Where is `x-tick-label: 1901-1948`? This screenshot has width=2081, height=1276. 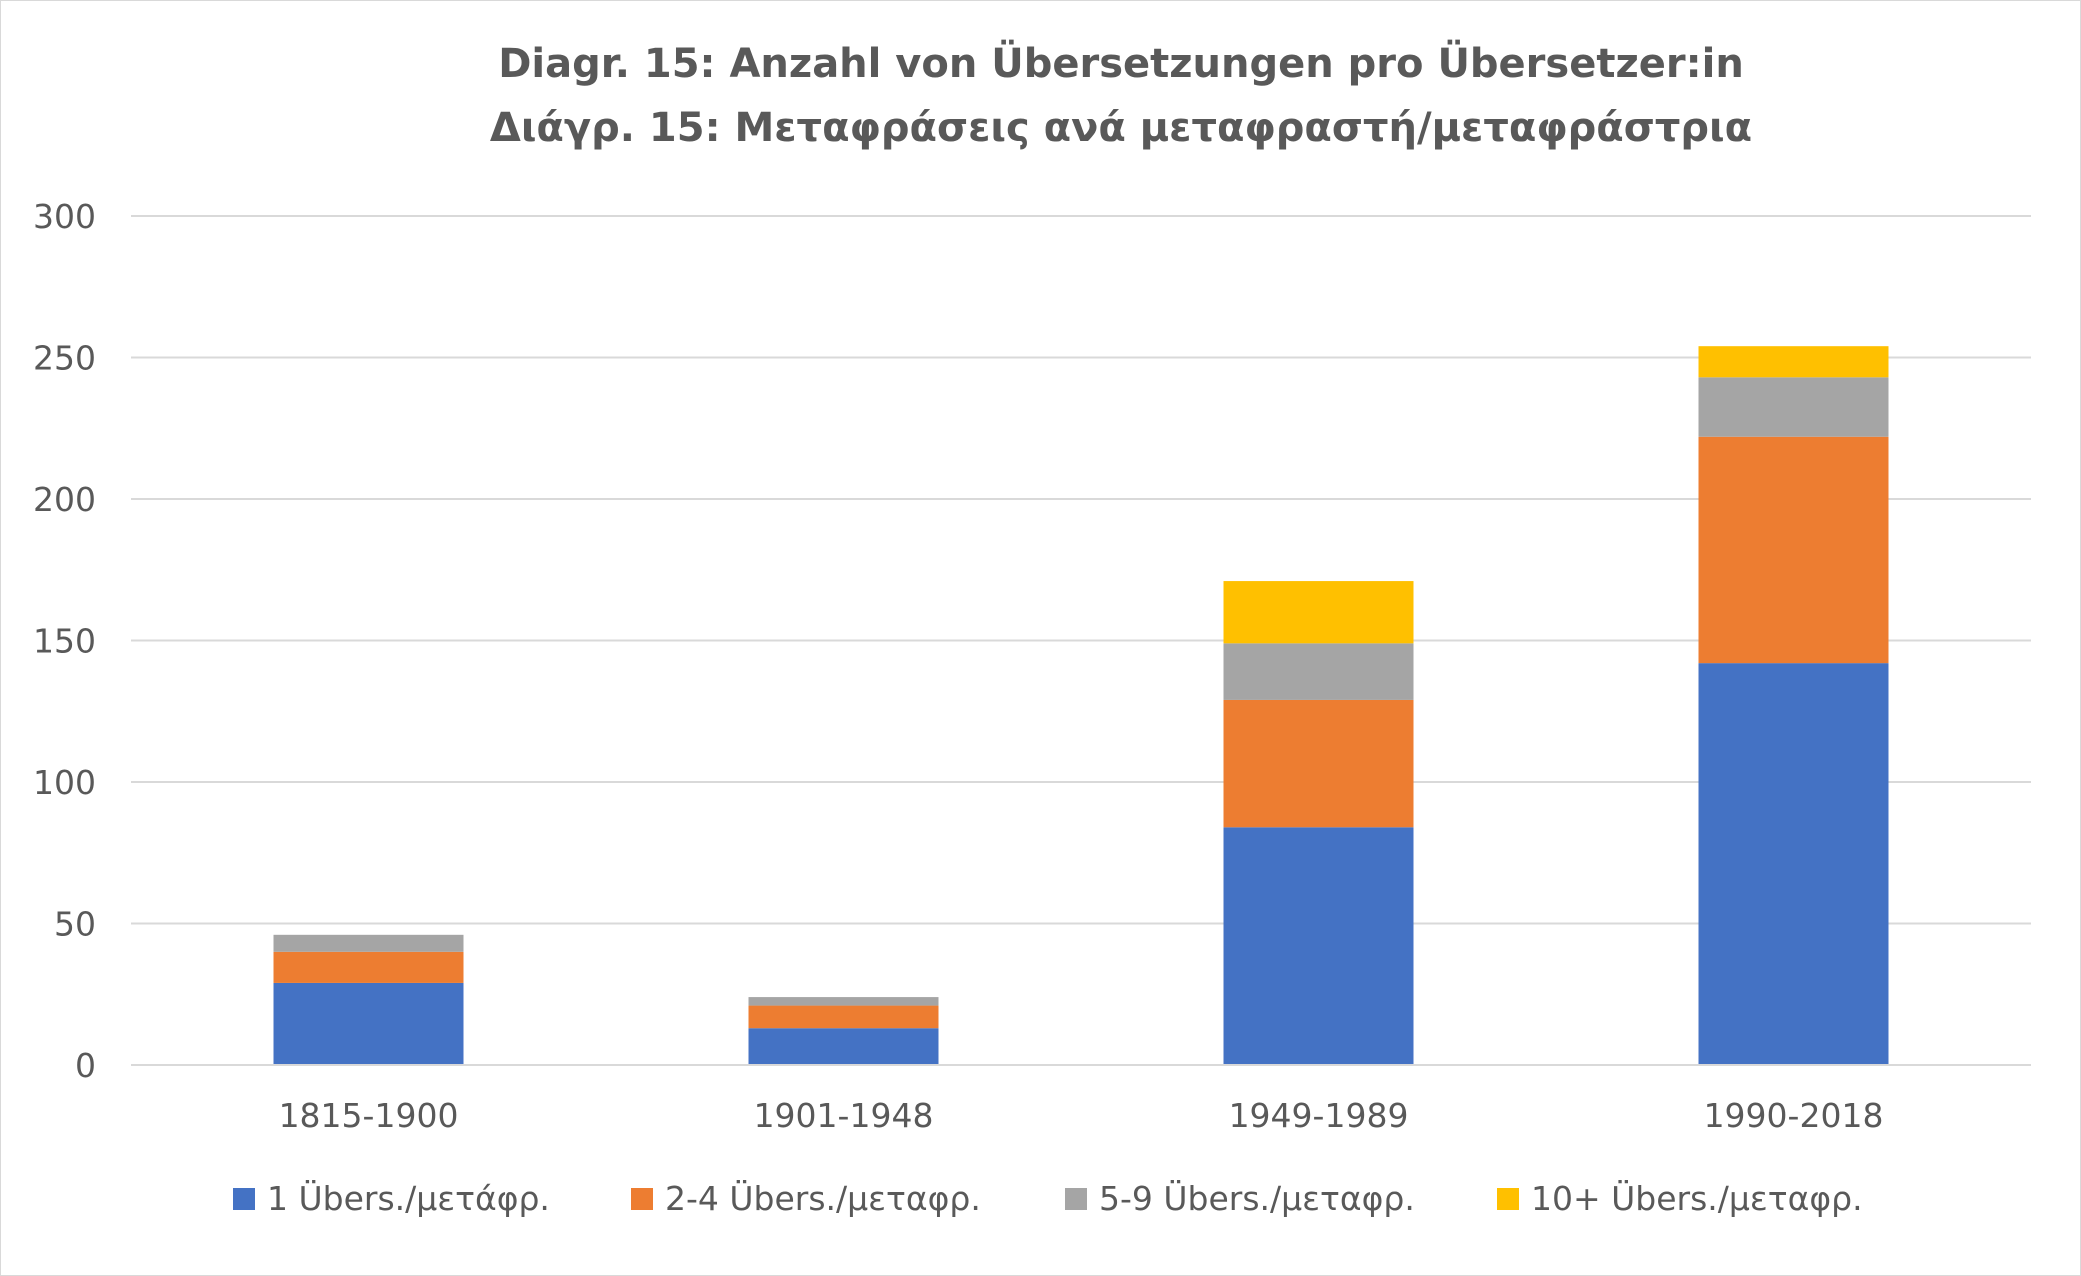 x-tick-label: 1901-1948 is located at coordinates (844, 1115).